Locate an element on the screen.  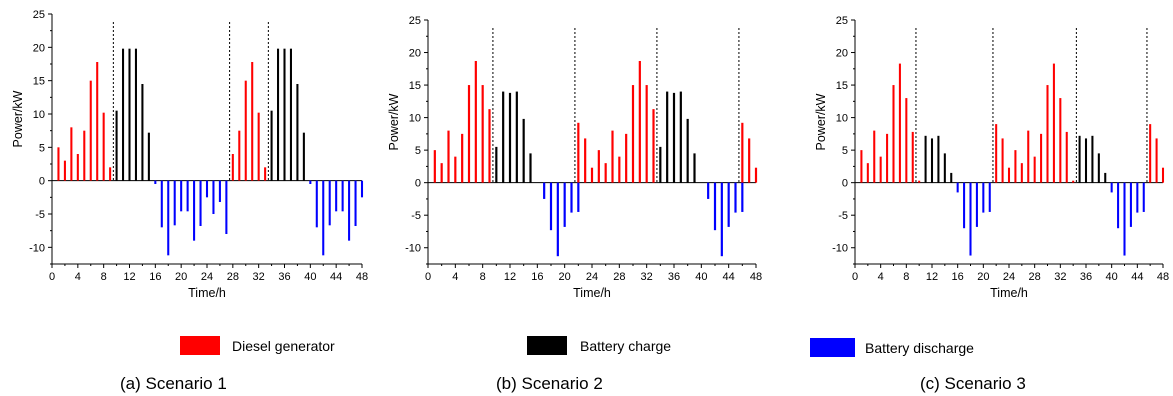
x-tick-label: 24 is located at coordinates (592, 277).